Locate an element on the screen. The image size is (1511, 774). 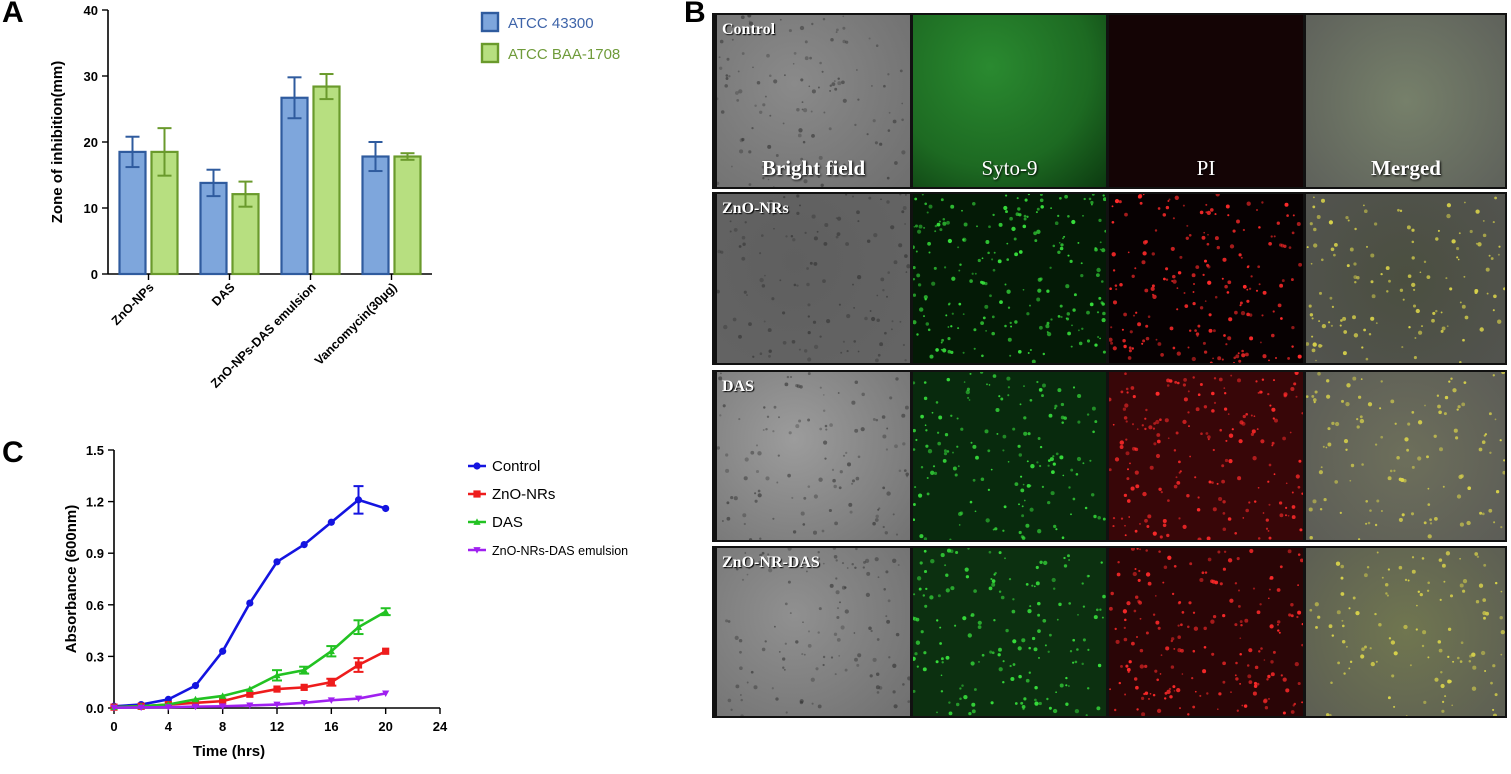
bar is located at coordinates (294, 186).